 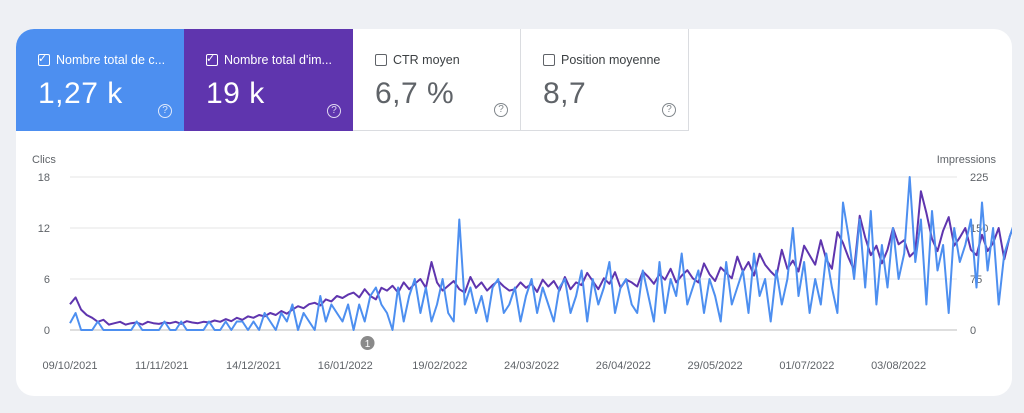 What do you see at coordinates (967, 160) in the screenshot?
I see `y-axis-right-title: Impressions` at bounding box center [967, 160].